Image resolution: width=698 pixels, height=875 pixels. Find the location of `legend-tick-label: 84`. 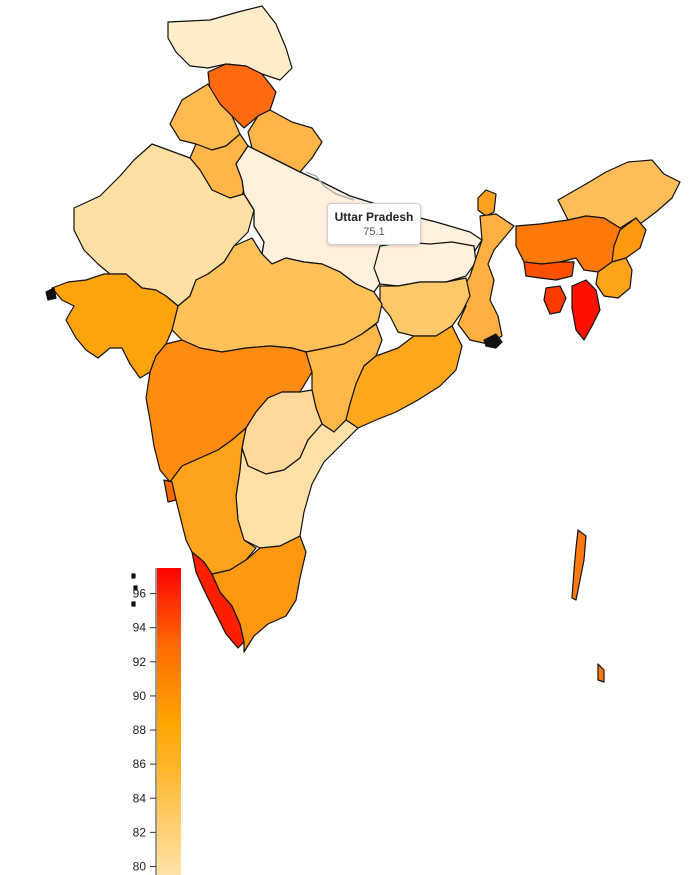

legend-tick-label: 84 is located at coordinates (140, 798).